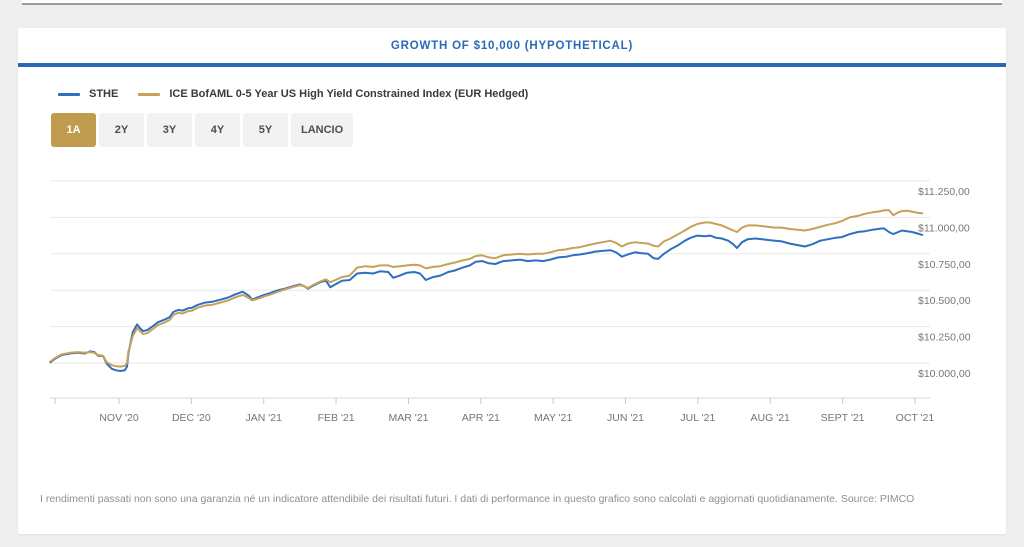 The height and width of the screenshot is (547, 1024). Describe the element at coordinates (944, 265) in the screenshot. I see `y-axis-label: $10.750,00` at that location.